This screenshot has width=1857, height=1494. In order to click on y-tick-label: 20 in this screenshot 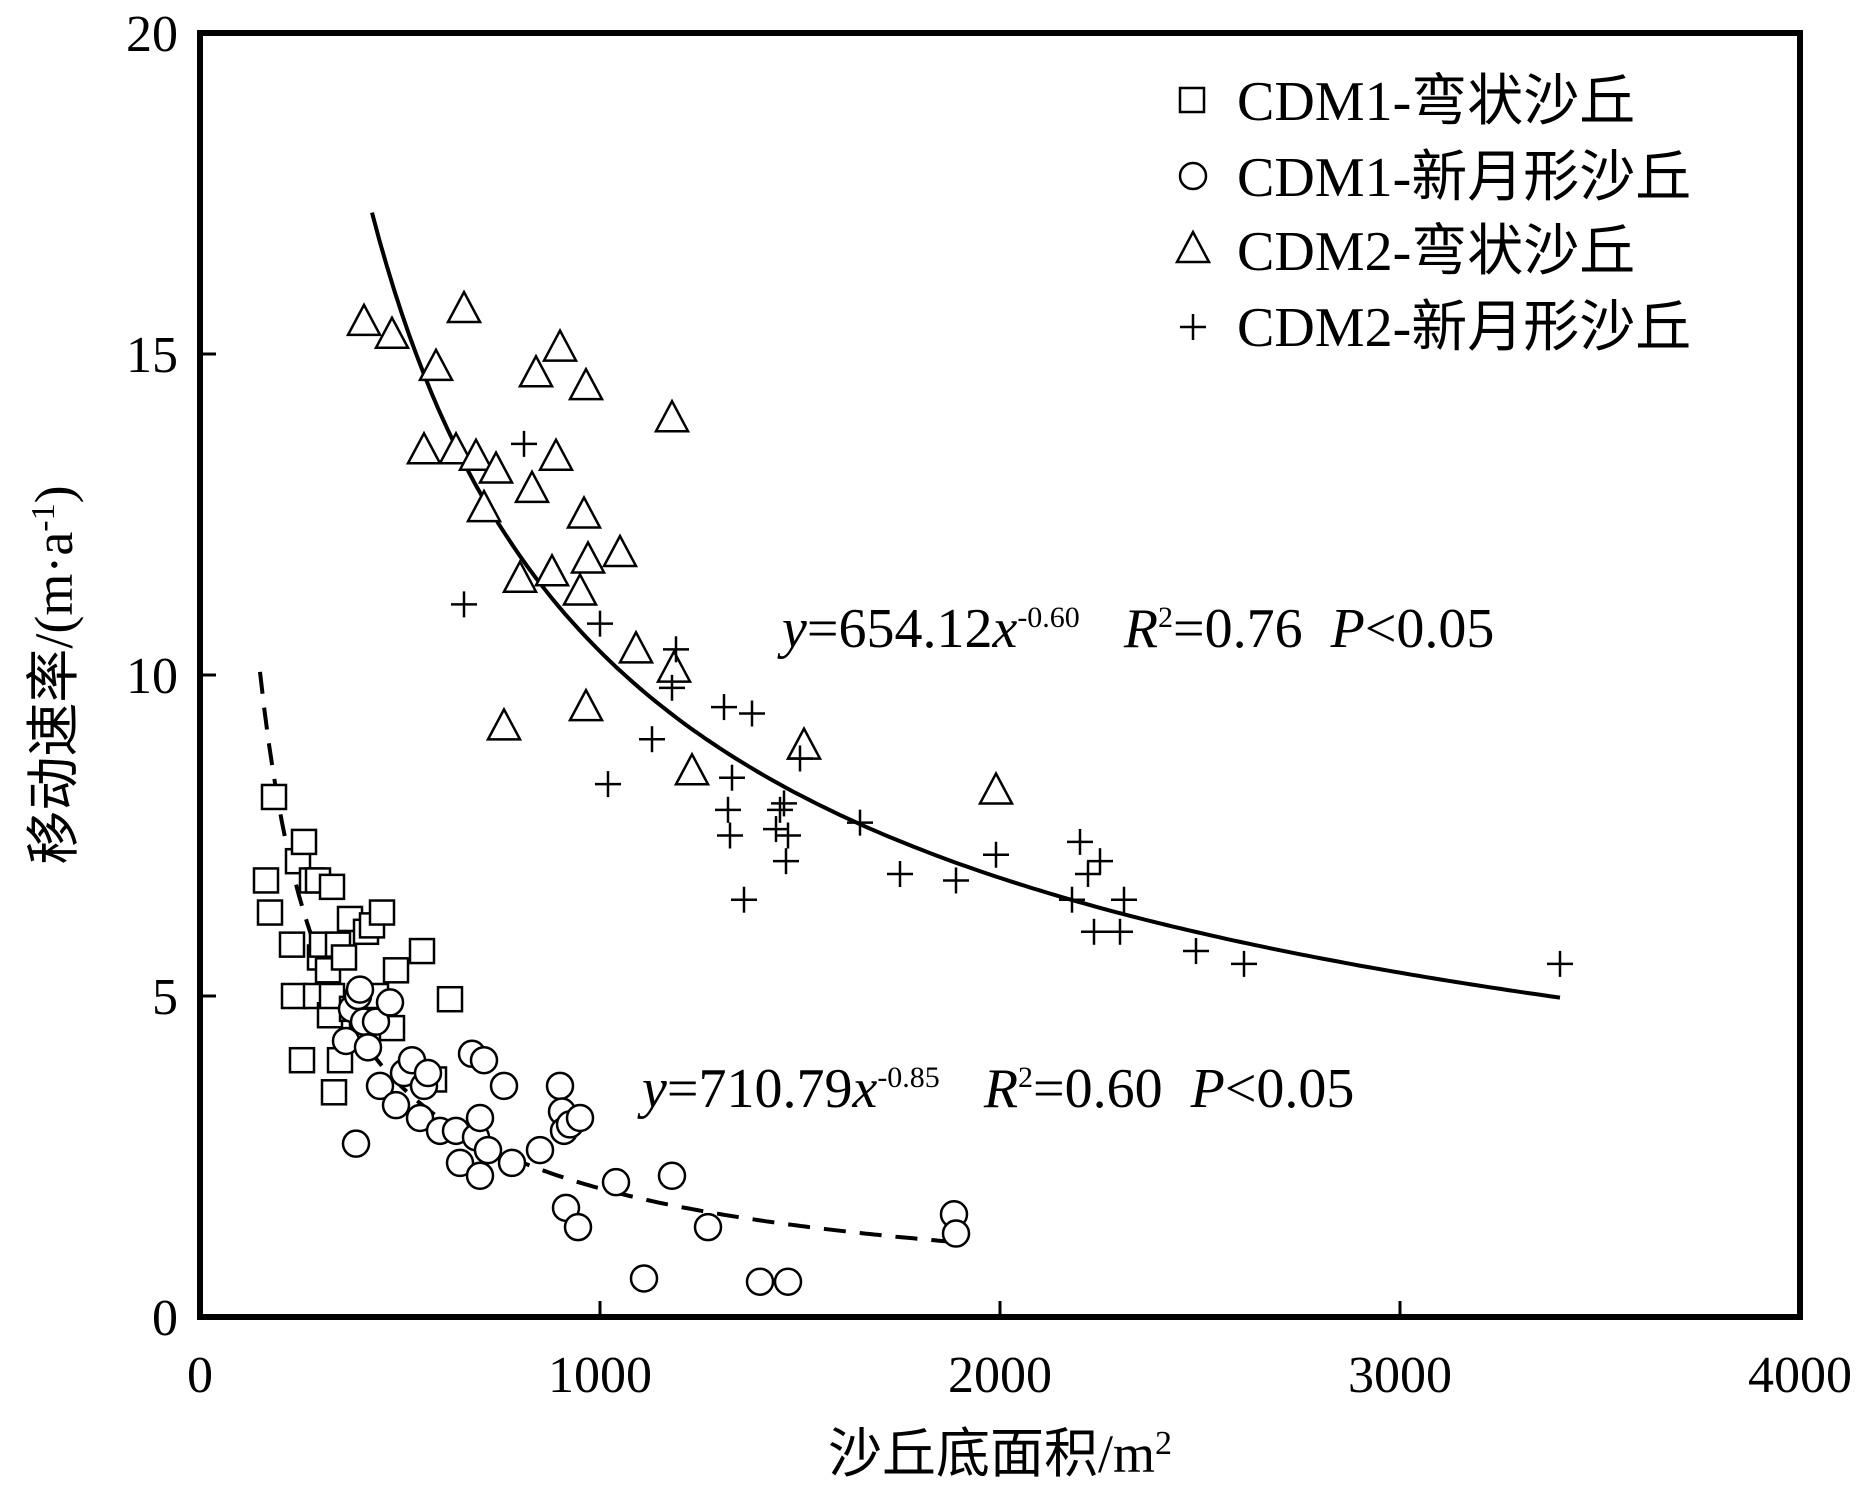, I will do `click(152, 34)`.